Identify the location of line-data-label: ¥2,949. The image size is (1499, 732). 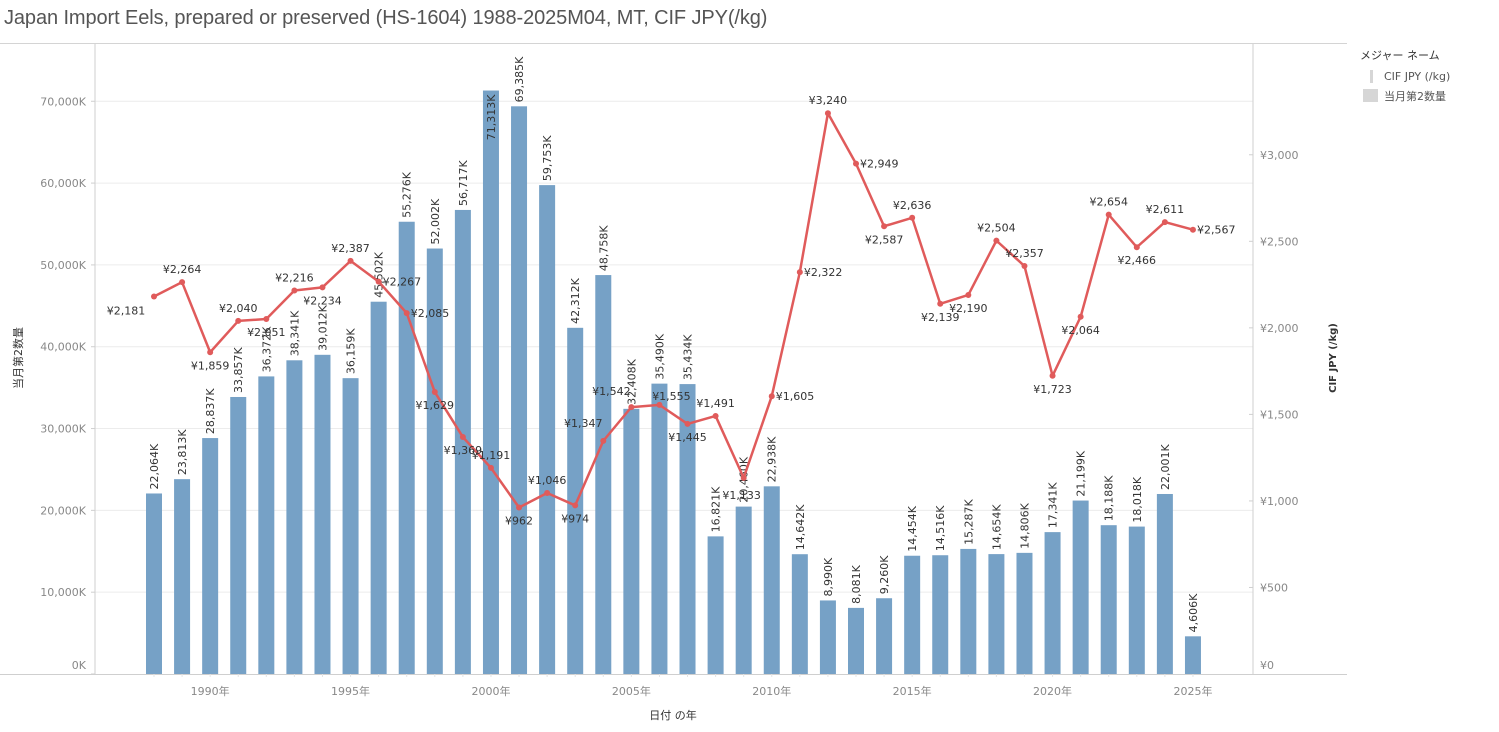
(879, 164).